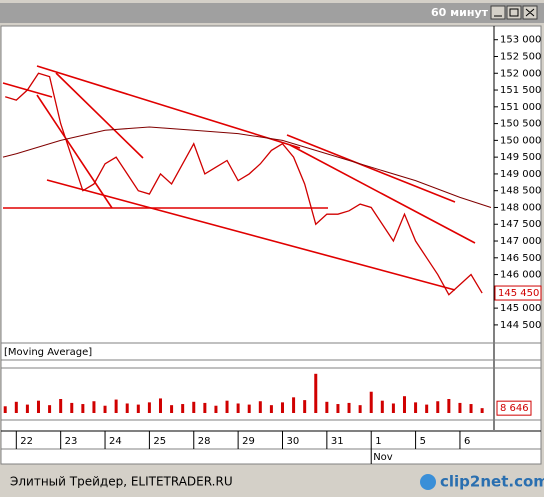 The width and height of the screenshot is (544, 497). What do you see at coordinates (520, 124) in the screenshot?
I see `y-tick-label: 150 500` at bounding box center [520, 124].